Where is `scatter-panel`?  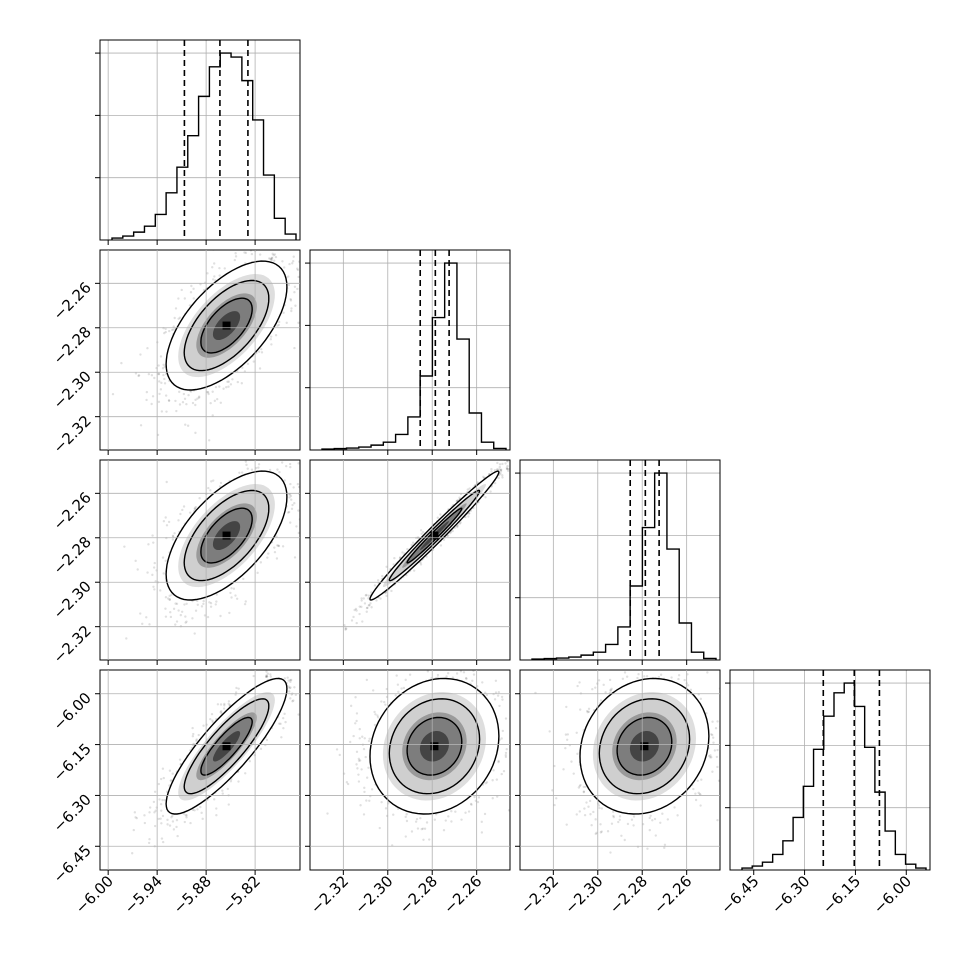
scatter-panel is located at coordinates (203, 560).